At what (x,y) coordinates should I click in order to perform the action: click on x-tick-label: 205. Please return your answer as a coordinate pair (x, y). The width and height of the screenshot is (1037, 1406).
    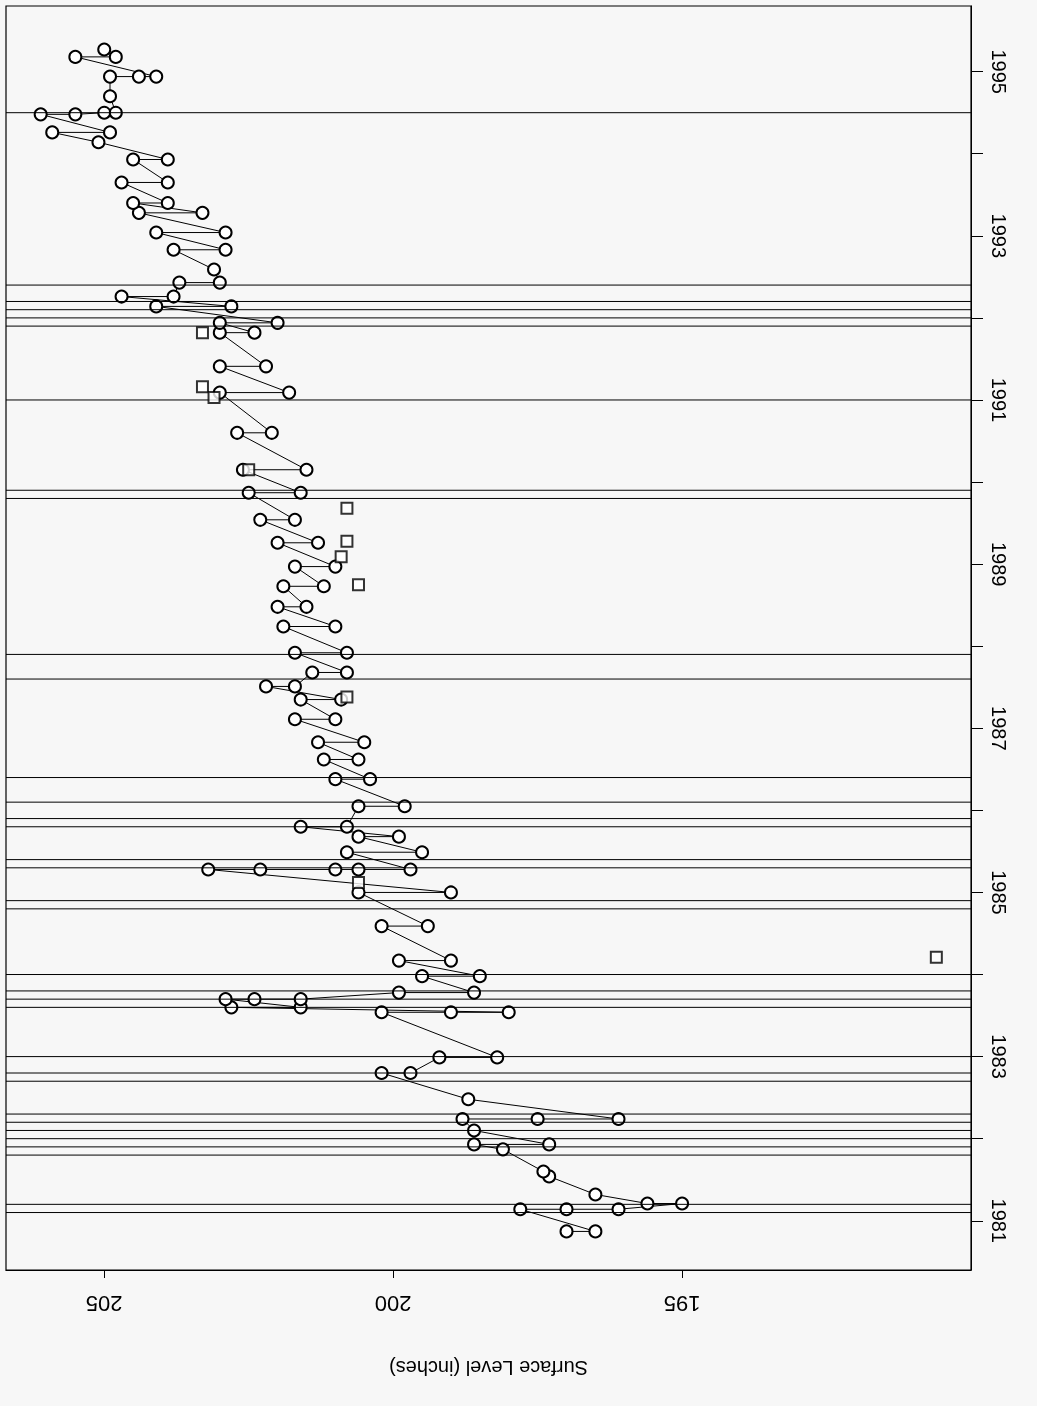
    Looking at the image, I should click on (104, 1303).